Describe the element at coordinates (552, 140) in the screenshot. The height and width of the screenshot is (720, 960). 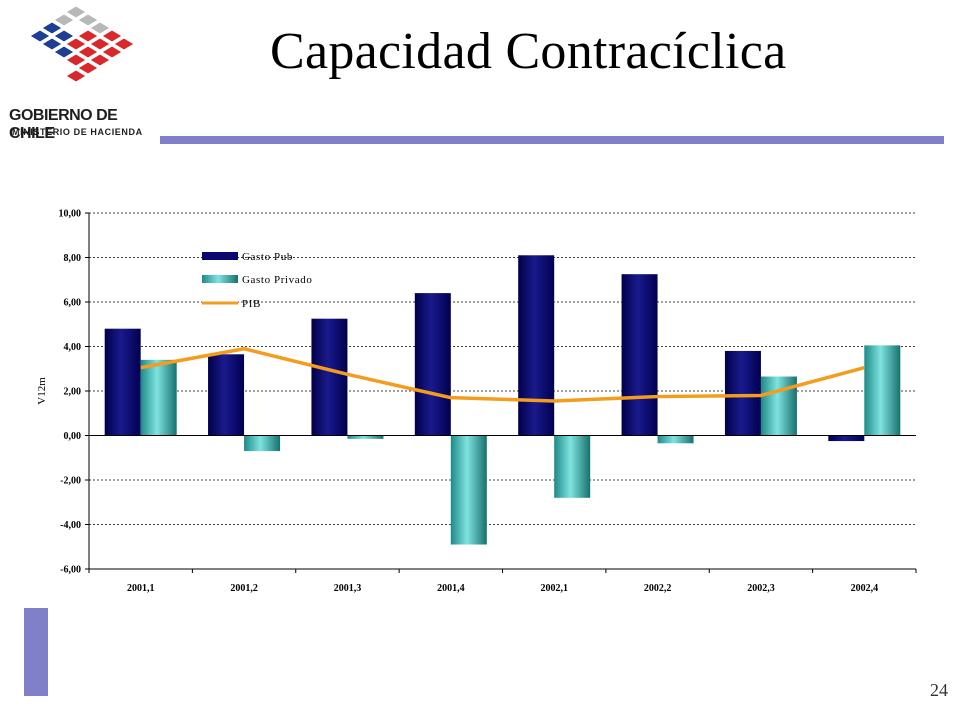
I see `title-divider` at that location.